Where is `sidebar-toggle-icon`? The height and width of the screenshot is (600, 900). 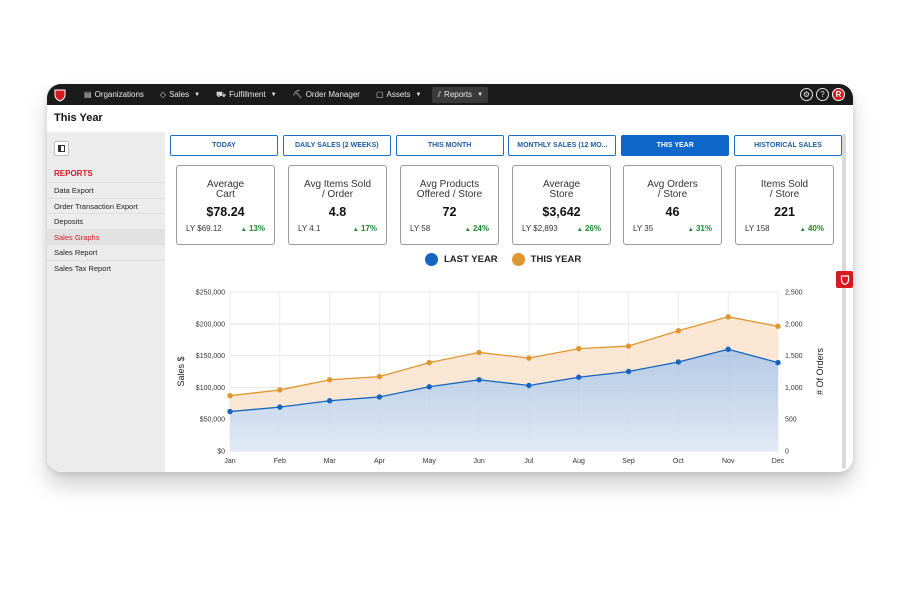
sidebar-toggle-icon is located at coordinates (61, 148).